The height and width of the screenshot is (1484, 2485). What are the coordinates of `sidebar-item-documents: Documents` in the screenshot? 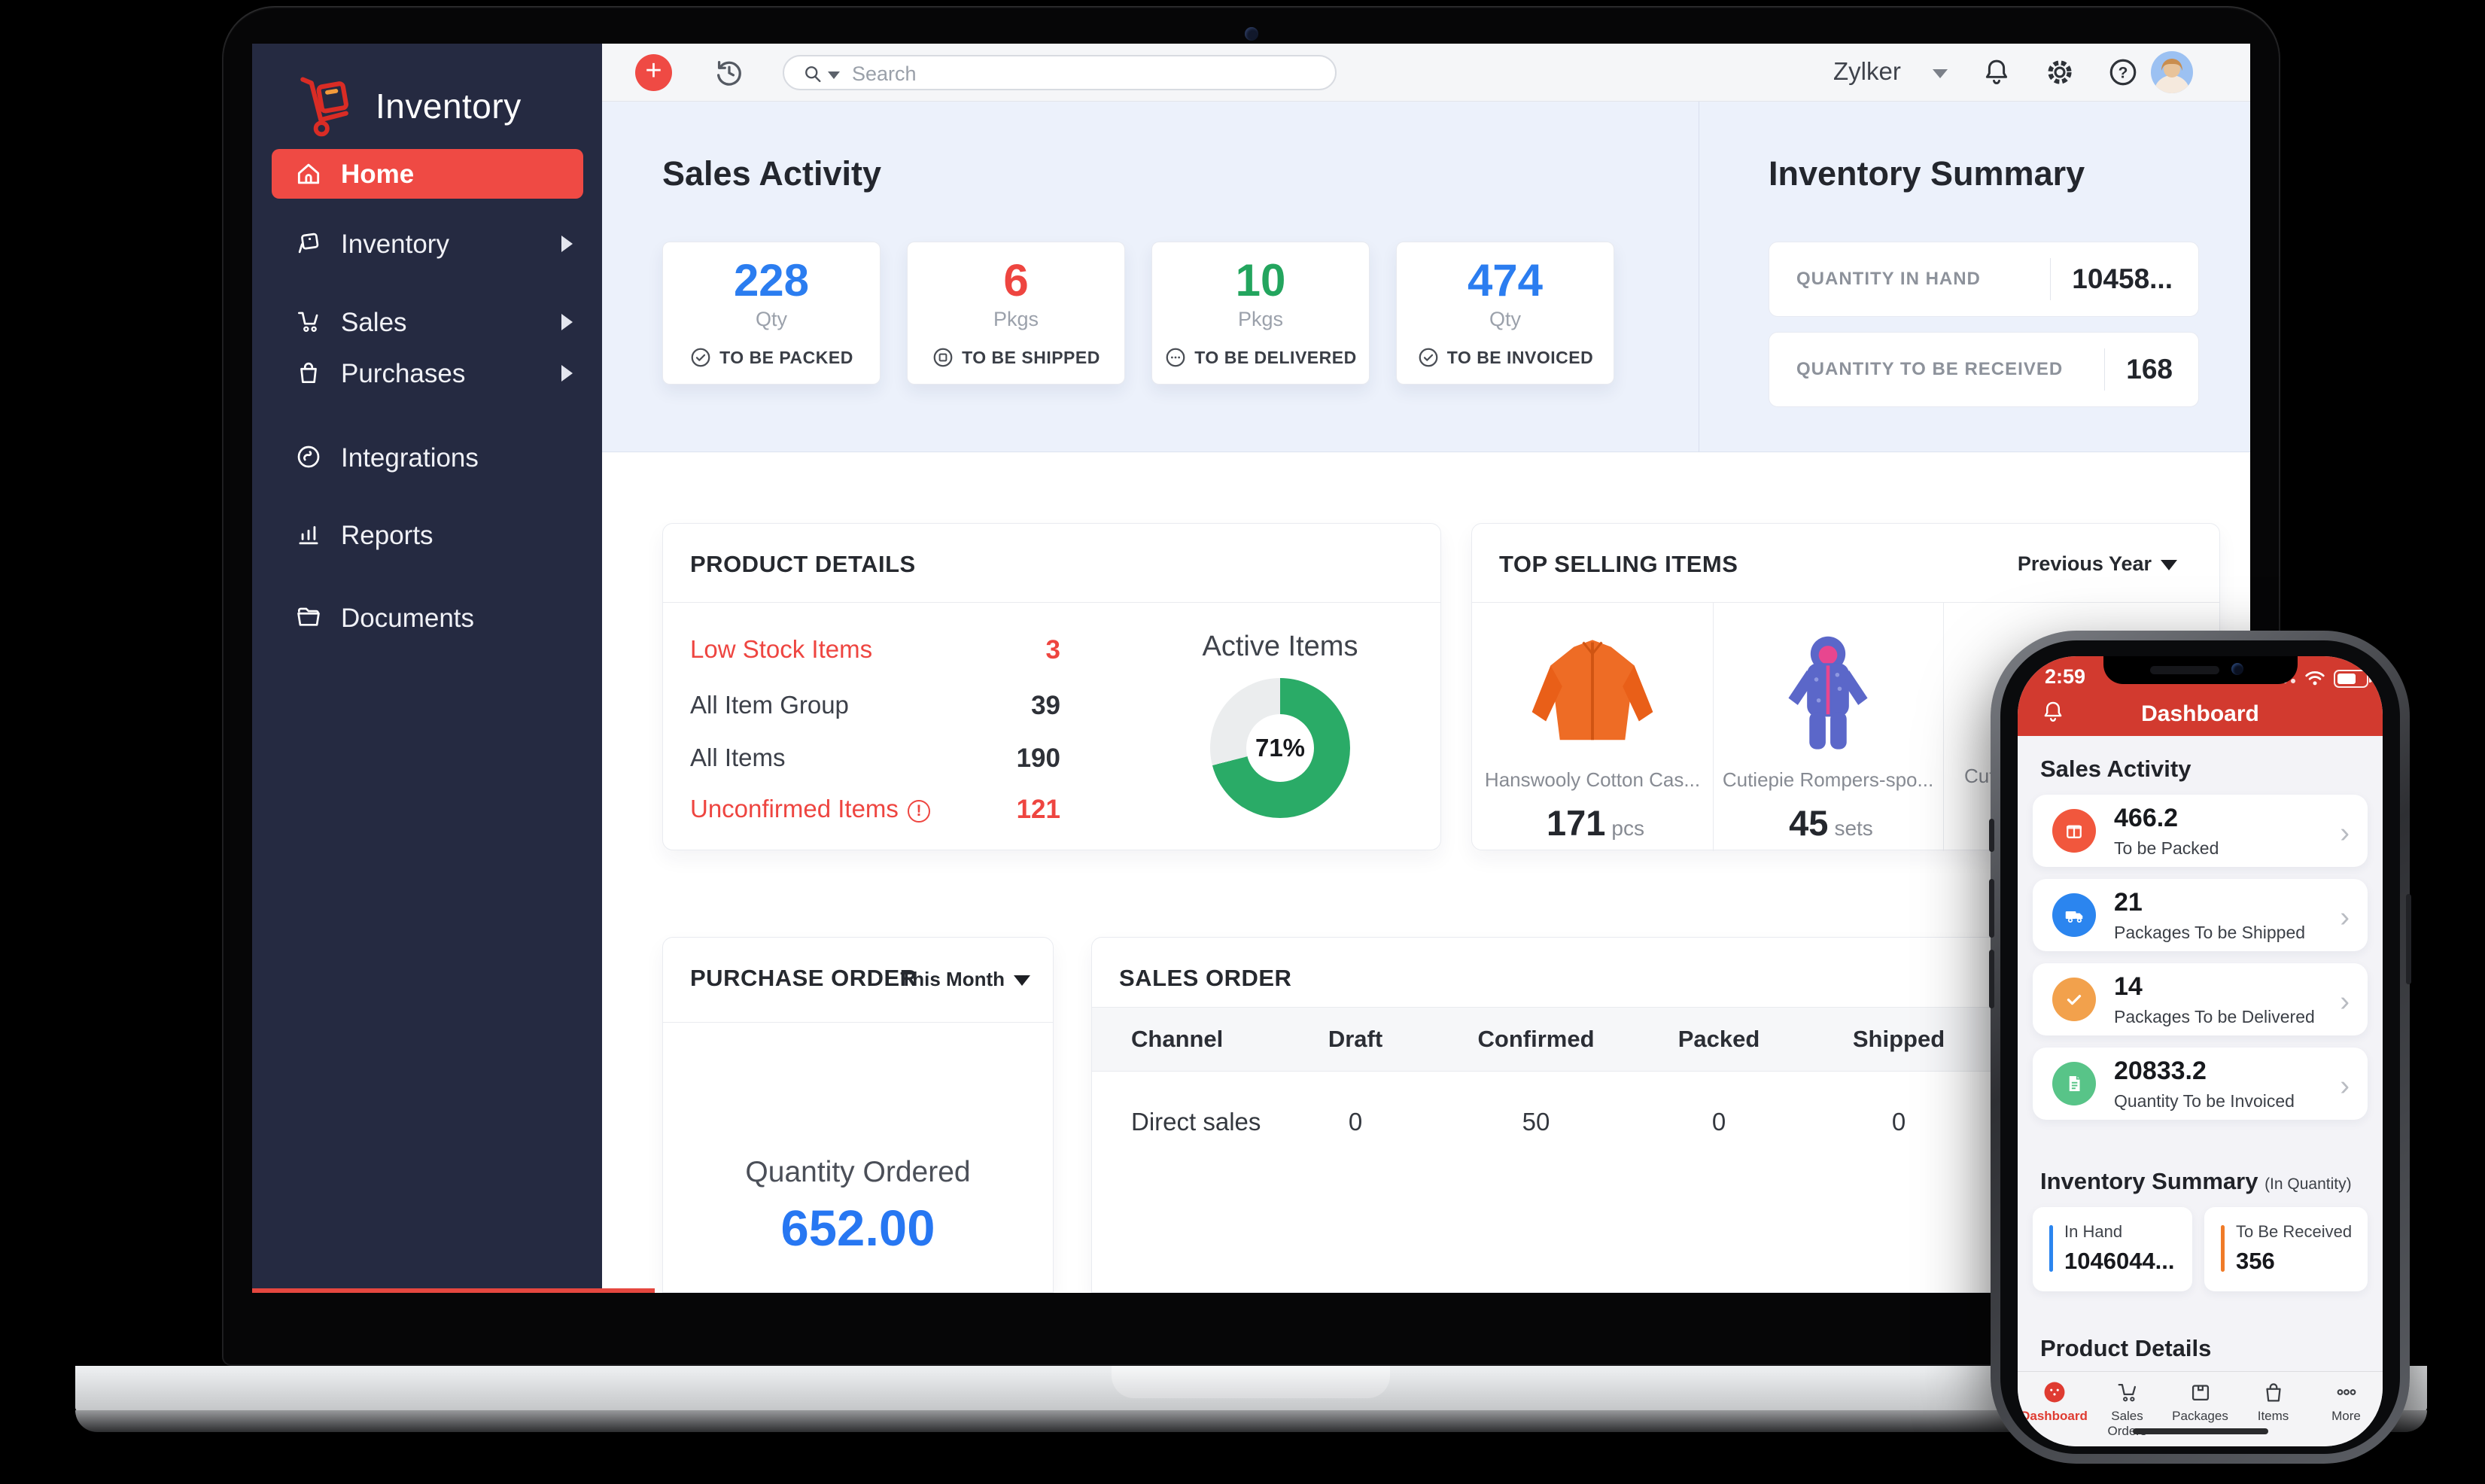 It's located at (427, 617).